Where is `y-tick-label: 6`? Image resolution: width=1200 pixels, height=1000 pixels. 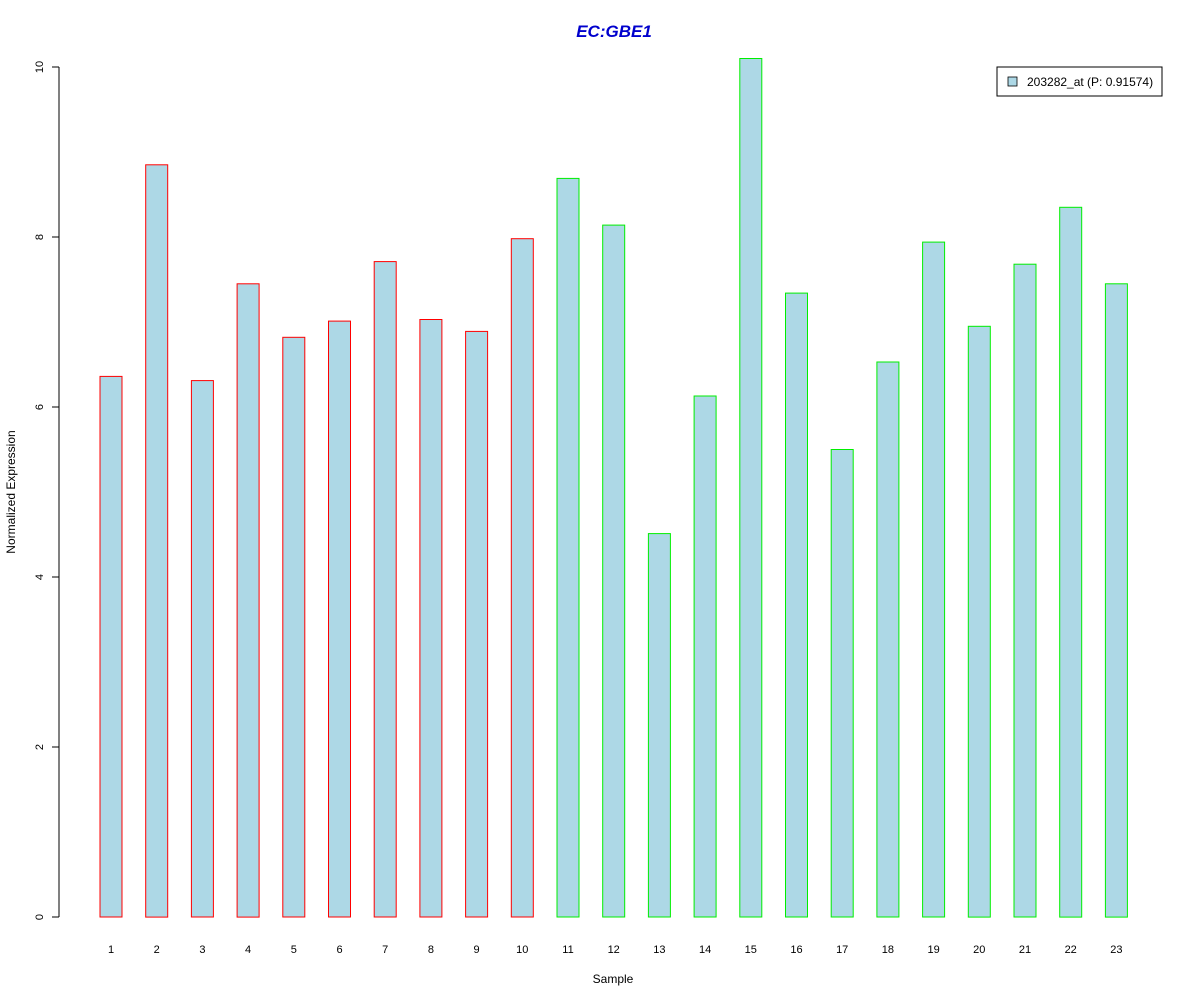 y-tick-label: 6 is located at coordinates (40, 407).